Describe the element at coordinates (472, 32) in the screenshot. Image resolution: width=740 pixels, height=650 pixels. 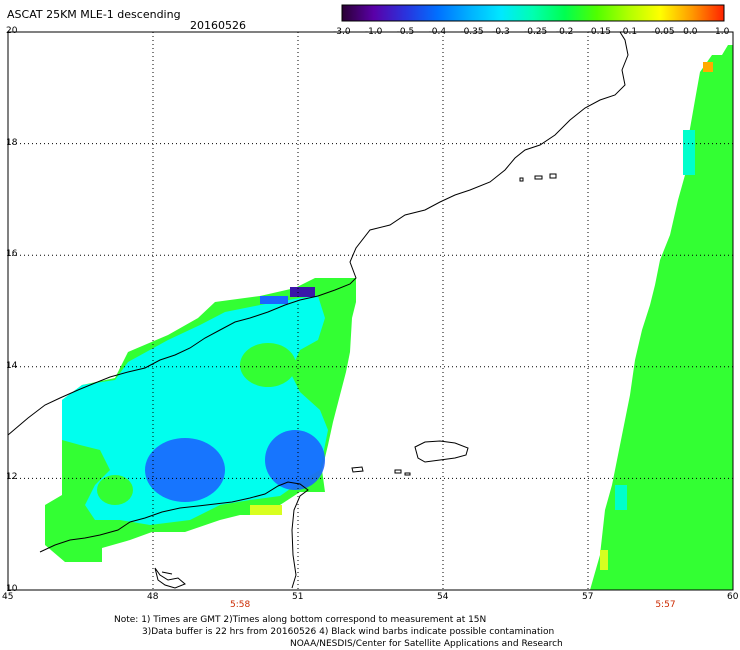
I see `colorbar-tick-label: -0.35` at that location.